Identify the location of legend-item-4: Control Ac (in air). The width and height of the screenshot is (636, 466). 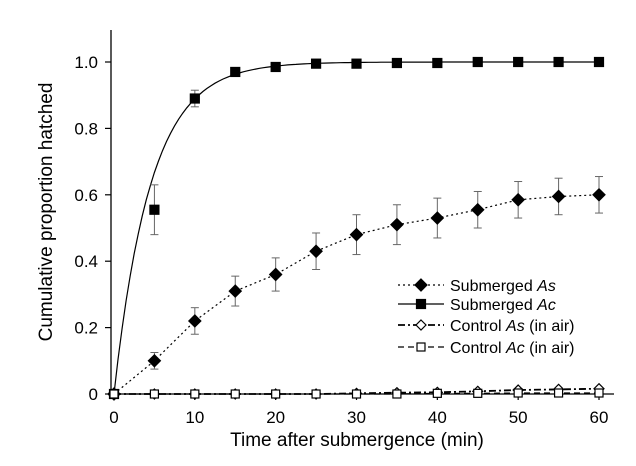
(486, 348).